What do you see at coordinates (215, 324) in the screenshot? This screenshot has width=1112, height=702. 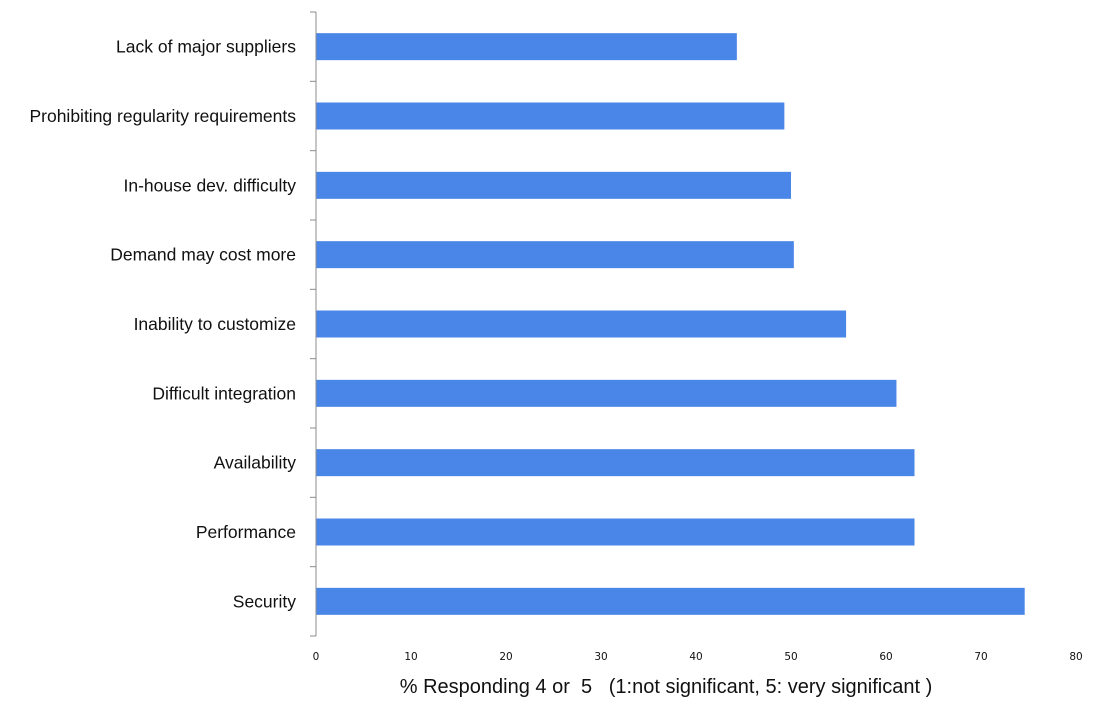 I see `category-label-inability-to-customize: Inability to customize` at bounding box center [215, 324].